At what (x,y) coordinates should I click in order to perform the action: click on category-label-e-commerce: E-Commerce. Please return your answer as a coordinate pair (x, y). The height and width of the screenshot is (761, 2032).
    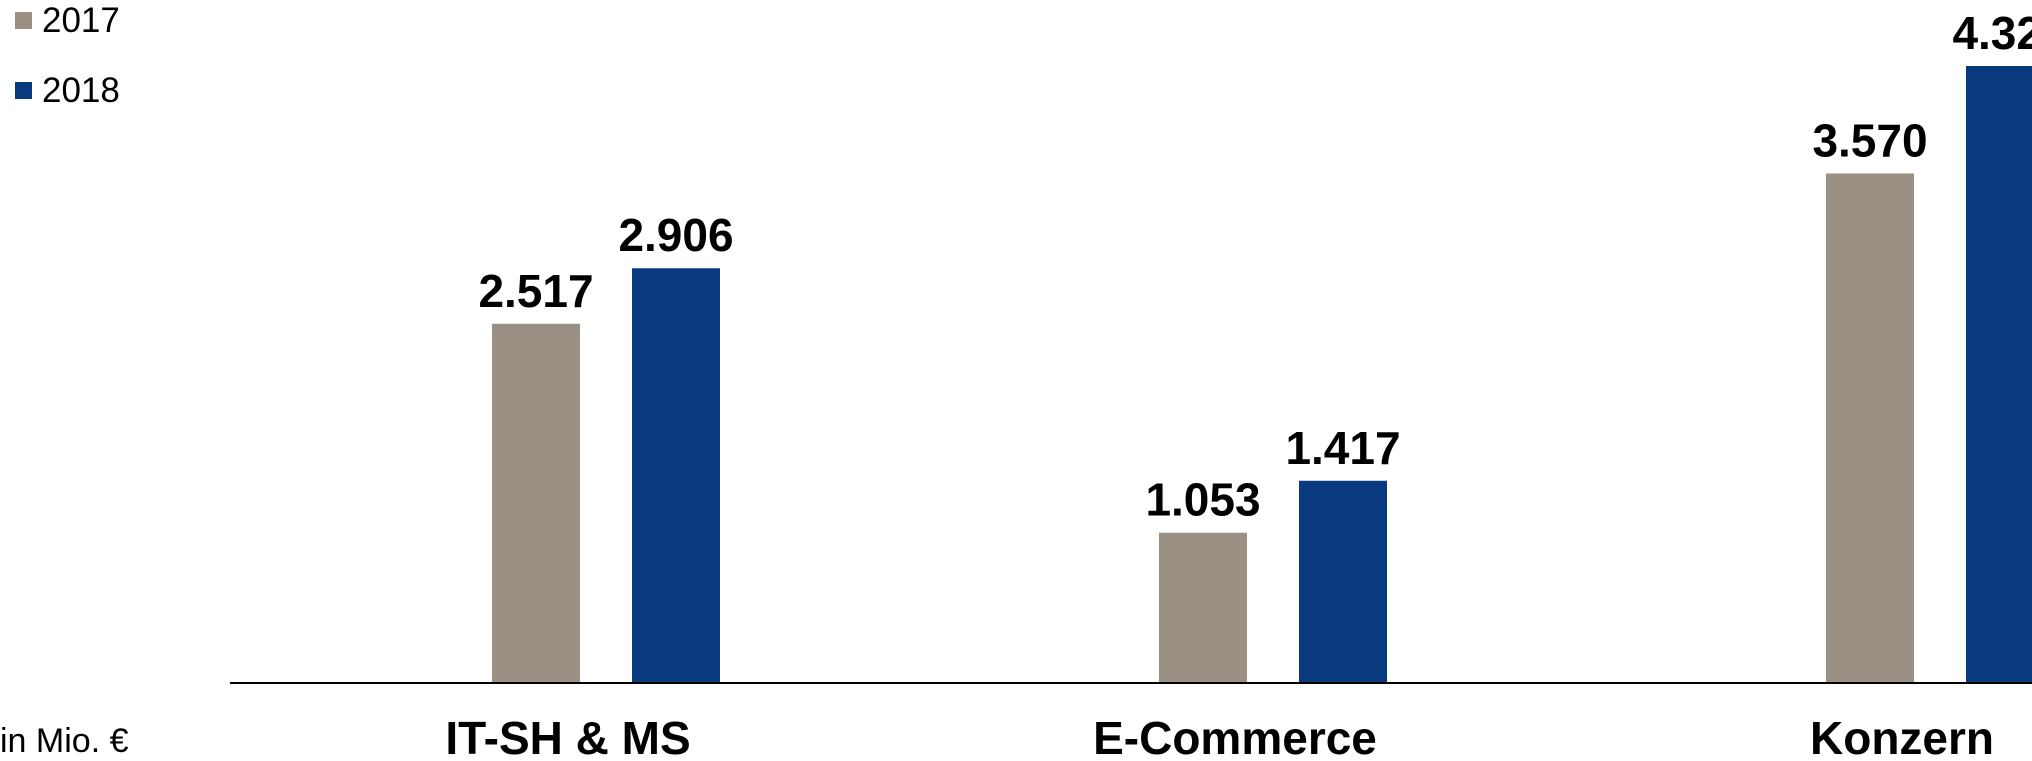
    Looking at the image, I should click on (1235, 736).